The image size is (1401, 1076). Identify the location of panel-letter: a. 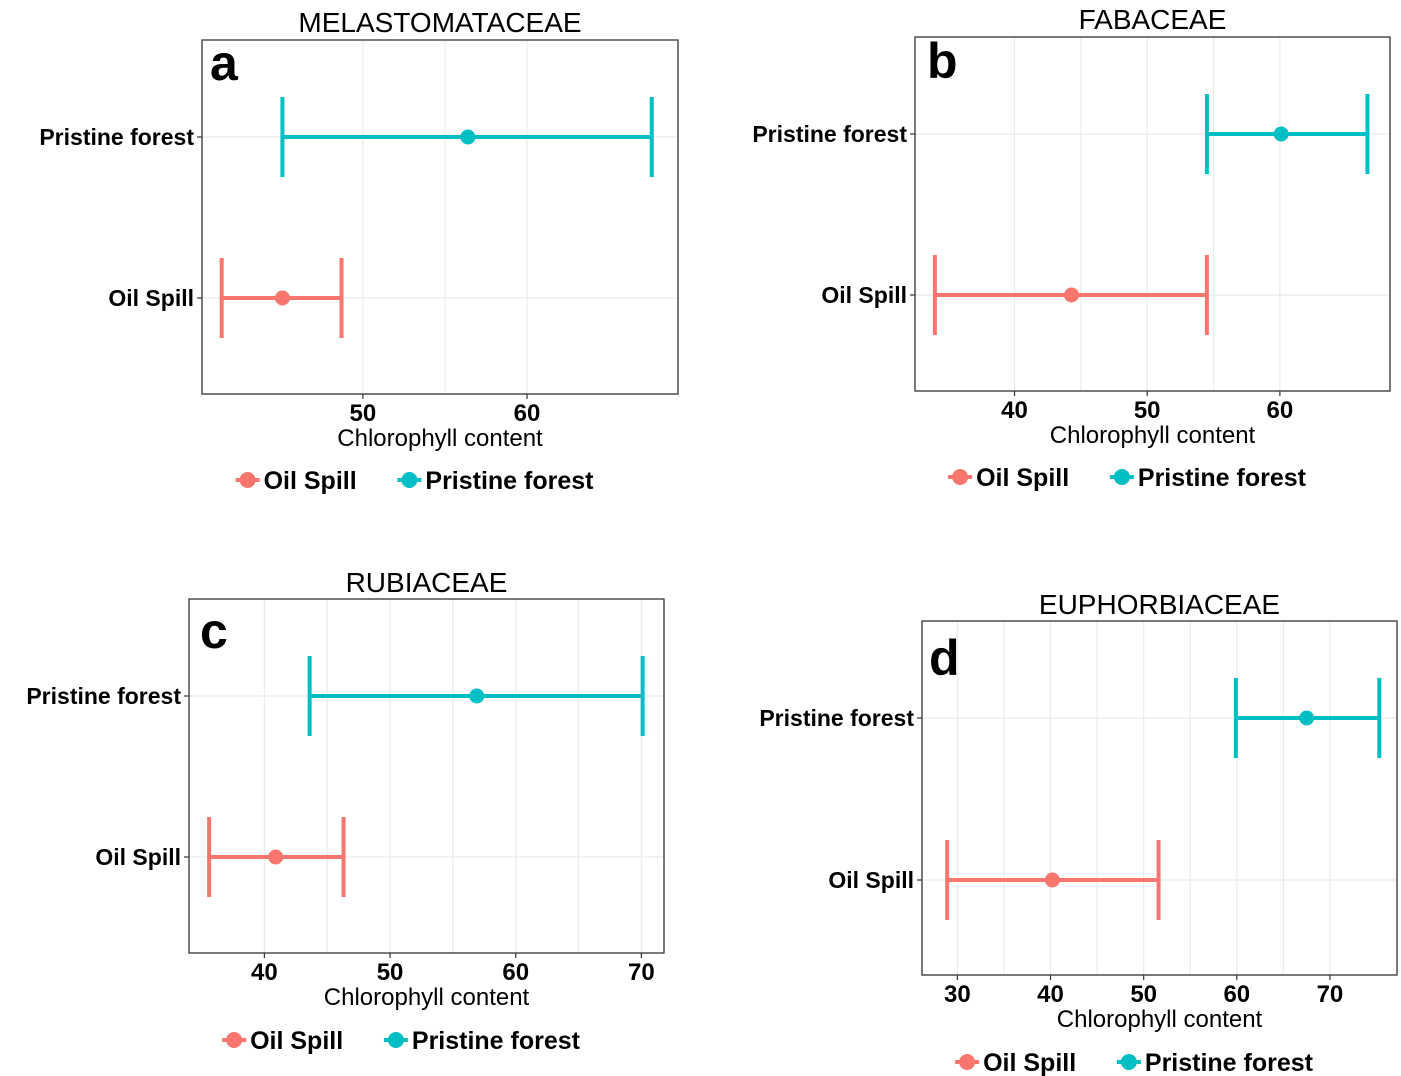
(224, 63).